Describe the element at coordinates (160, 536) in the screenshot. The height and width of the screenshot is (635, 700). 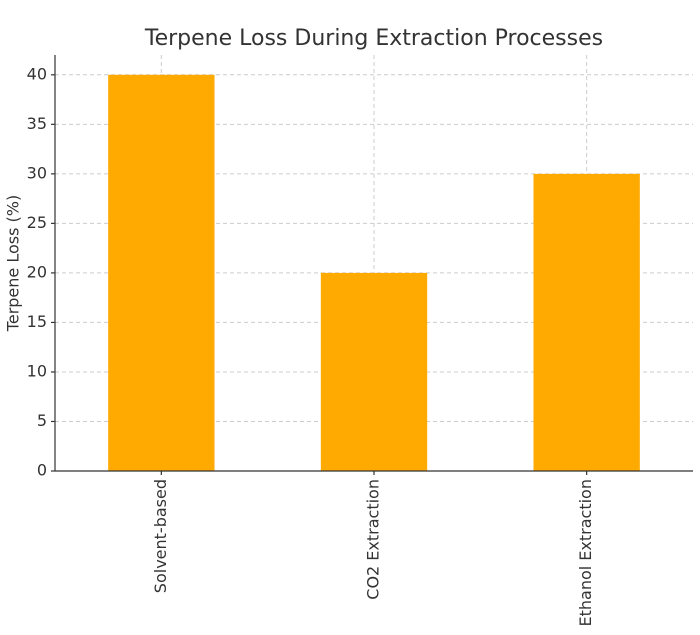
I see `x-tick-label: Solvent-based` at that location.